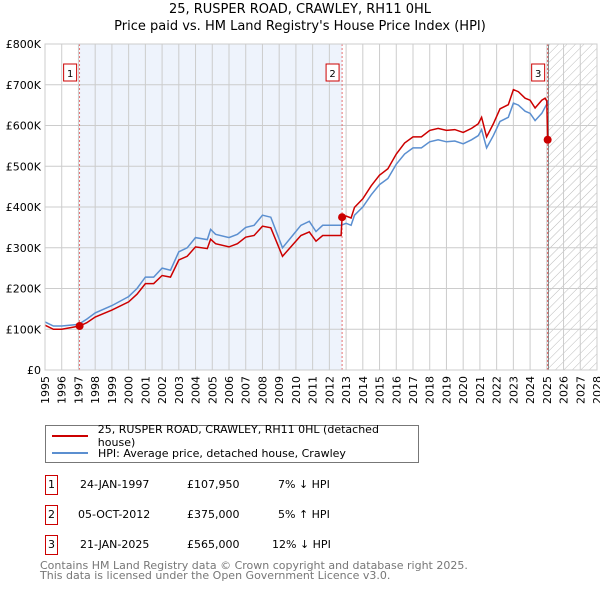 This screenshot has height=590, width=600. Describe the element at coordinates (24, 207) in the screenshot. I see `y-tick-label: £400K` at that location.